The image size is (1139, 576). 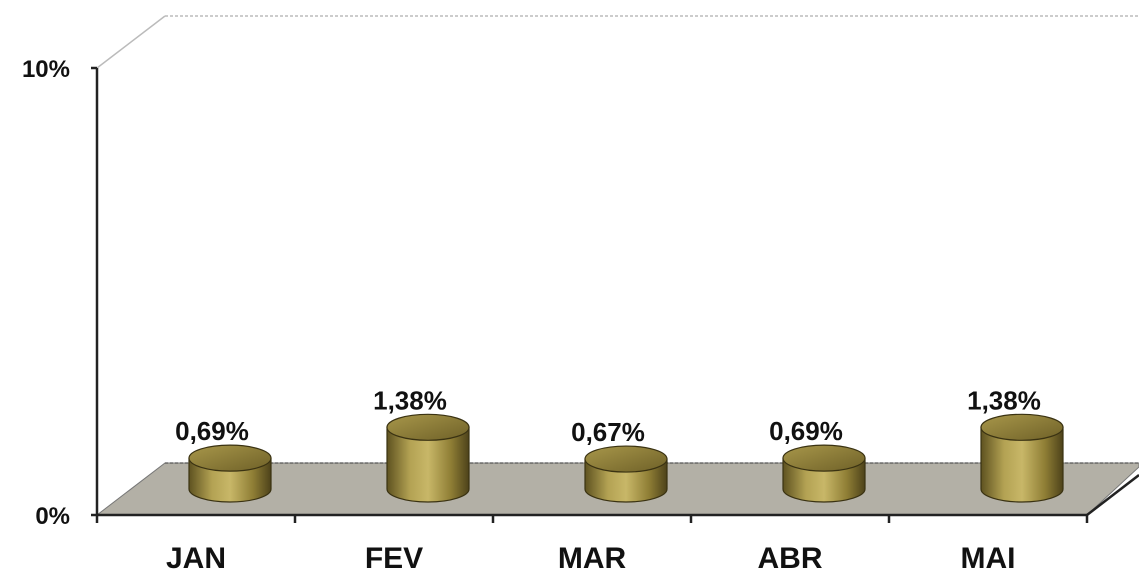 What do you see at coordinates (52, 516) in the screenshot?
I see `y-tick-label-min: 0%` at bounding box center [52, 516].